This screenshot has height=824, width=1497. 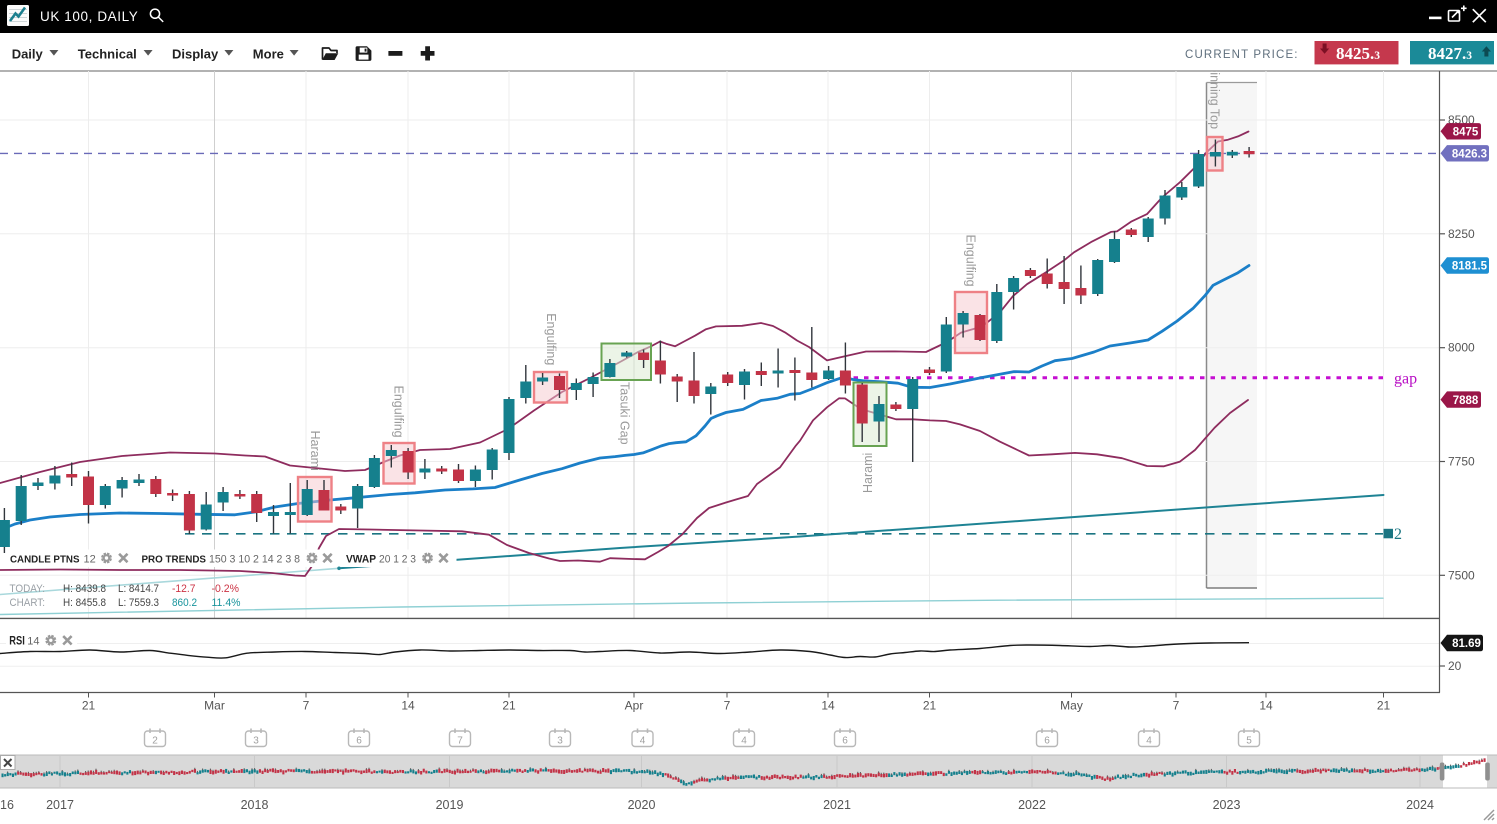 I want to click on svg-text: 81.69, so click(x=1466, y=644).